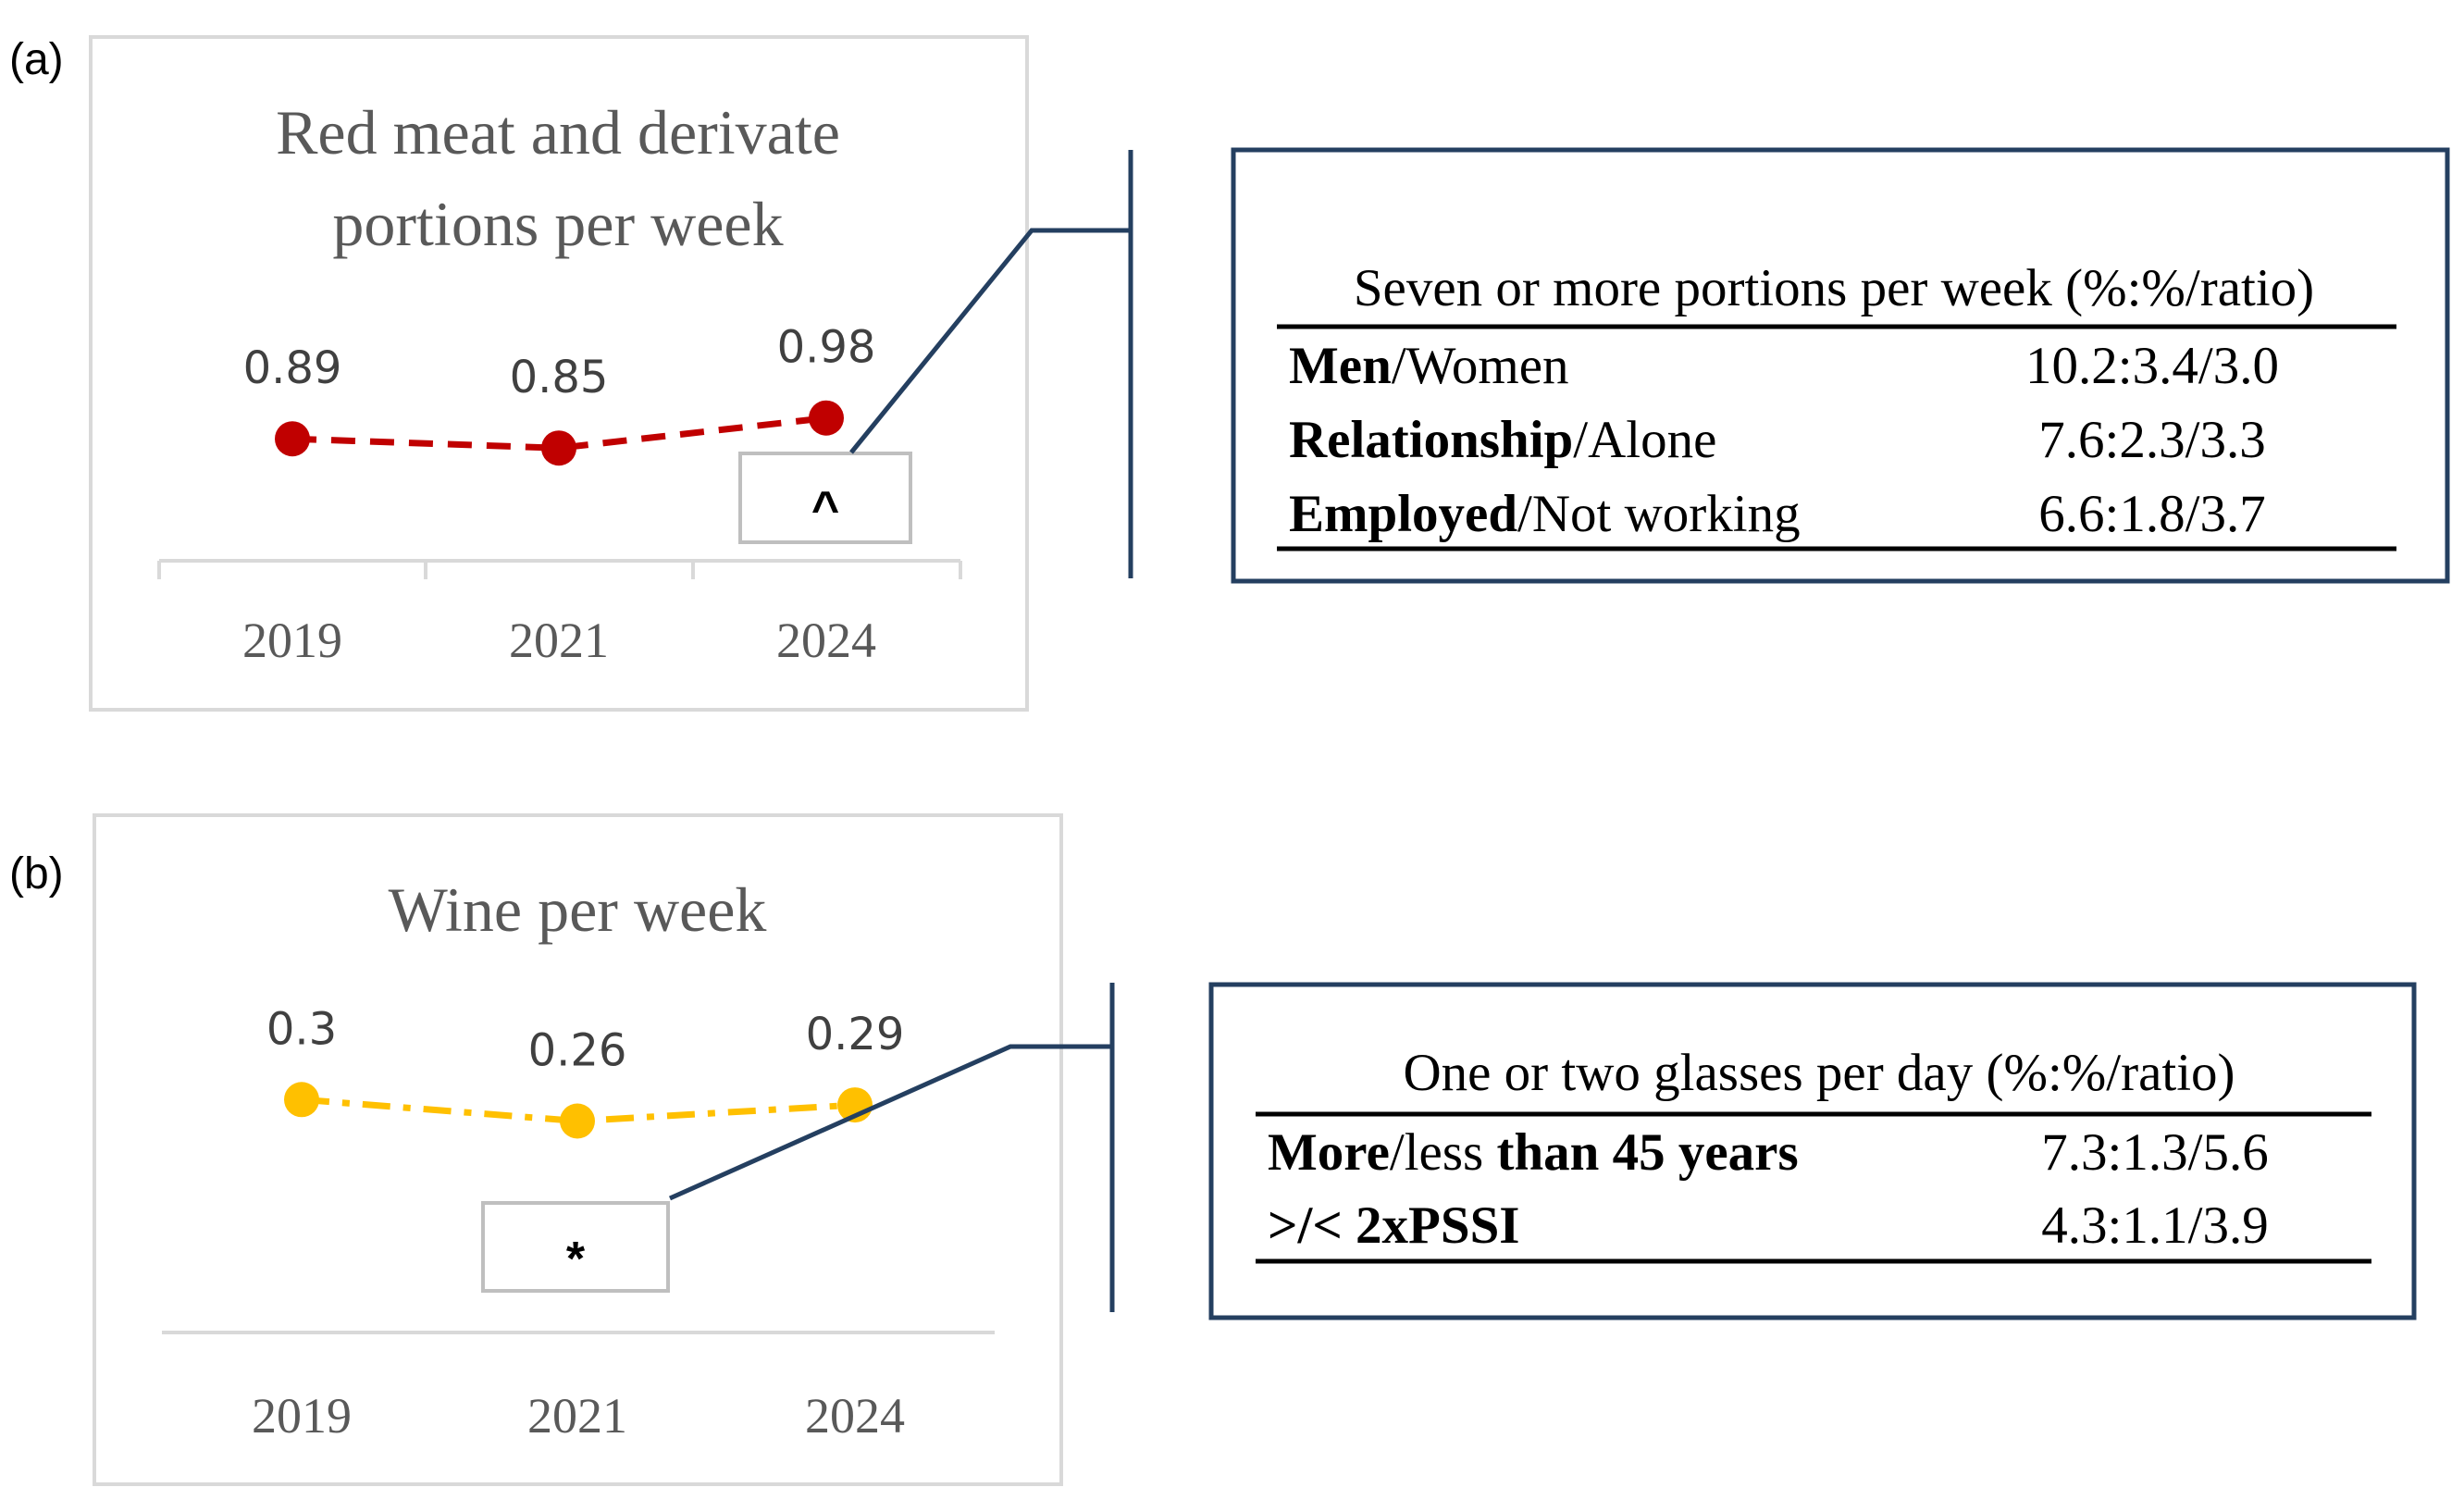 This screenshot has height=1512, width=2464. I want to click on table-b-row-2-value: 4.3:1.1/3.9, so click(2154, 1225).